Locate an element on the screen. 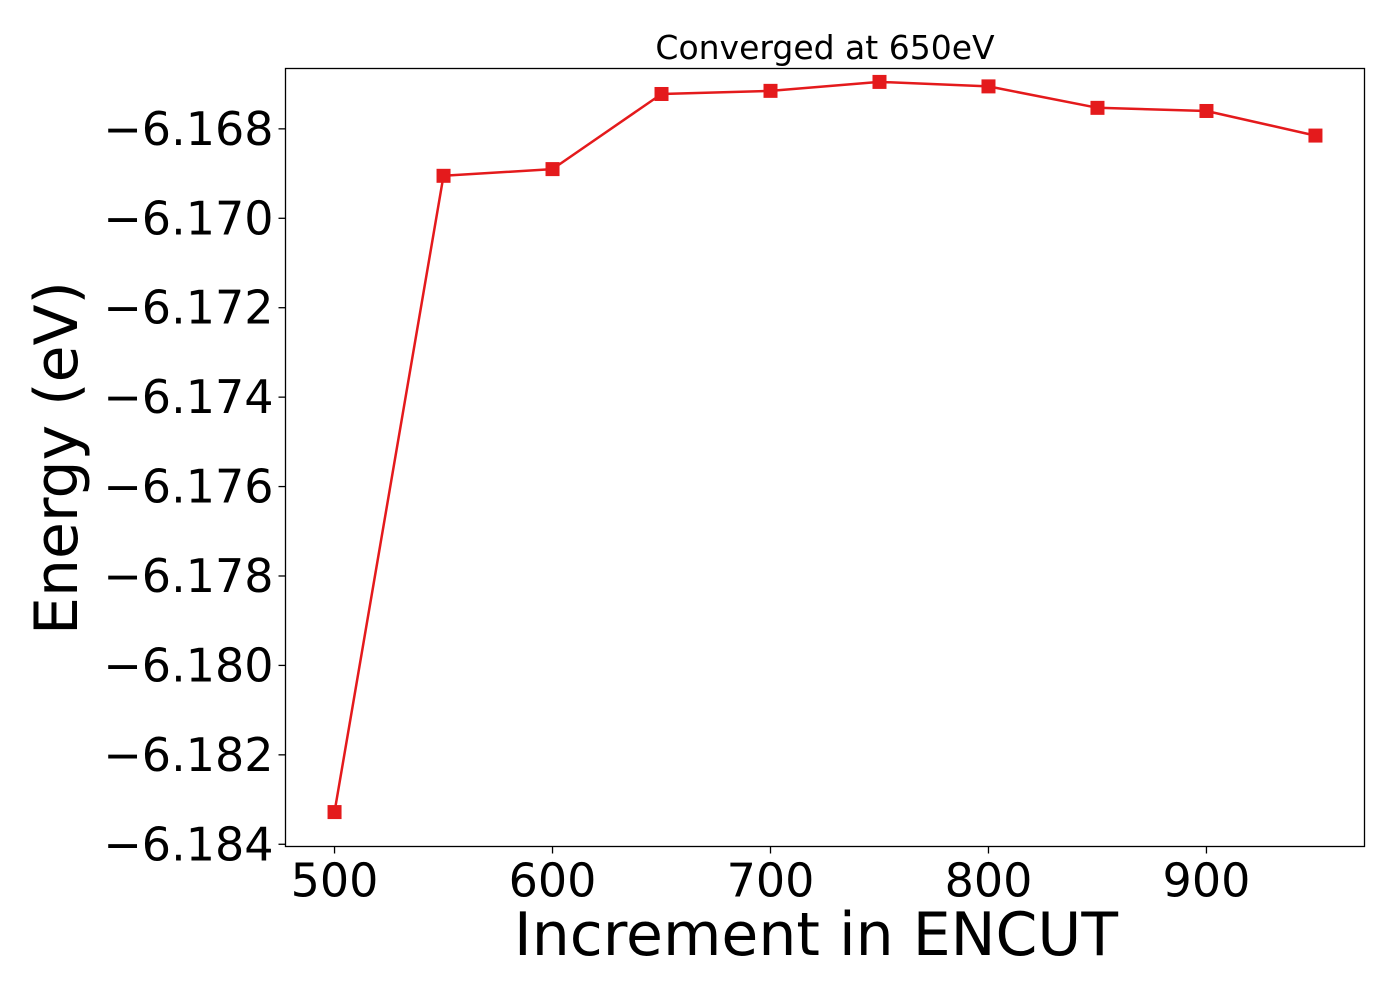 The width and height of the screenshot is (1400, 1000). y-tick-label: −6.182 is located at coordinates (188, 755).